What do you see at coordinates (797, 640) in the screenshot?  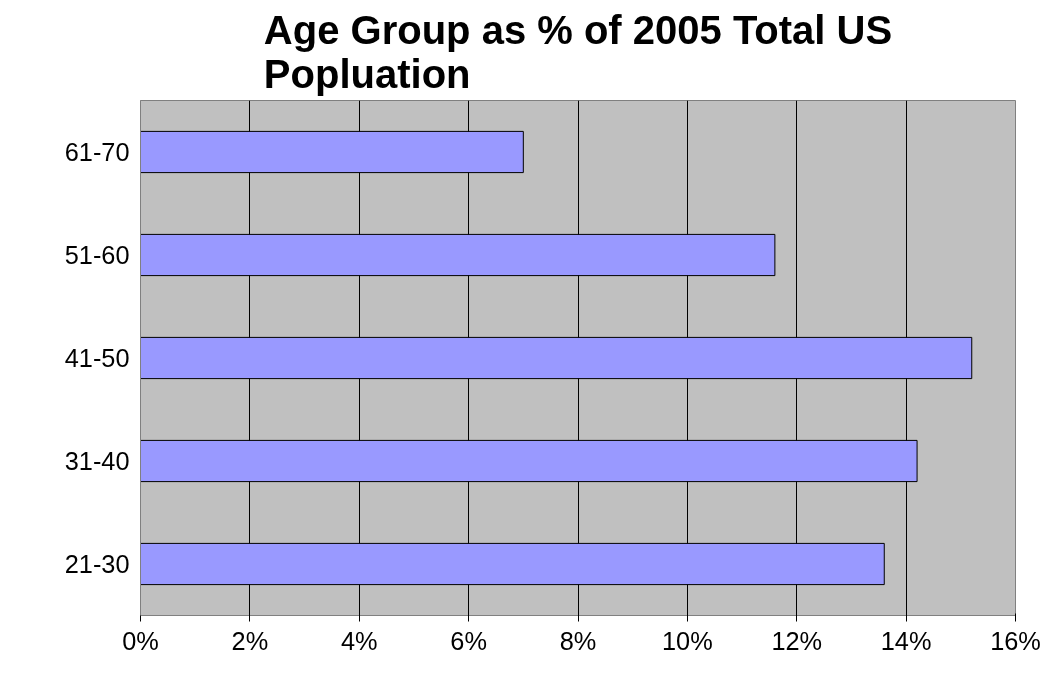 I see `x-tick-label: 12%` at bounding box center [797, 640].